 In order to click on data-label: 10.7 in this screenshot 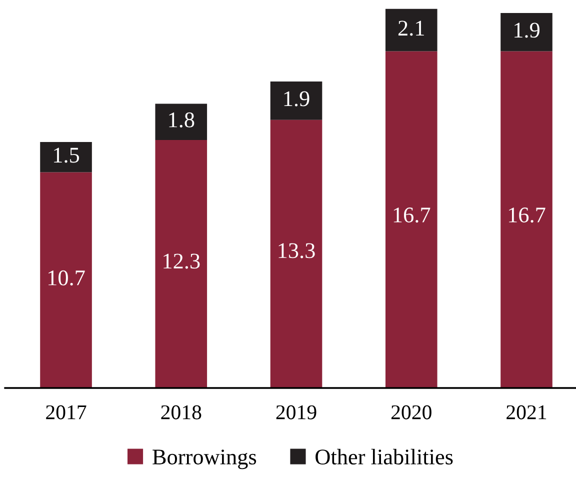, I will do `click(66, 278)`.